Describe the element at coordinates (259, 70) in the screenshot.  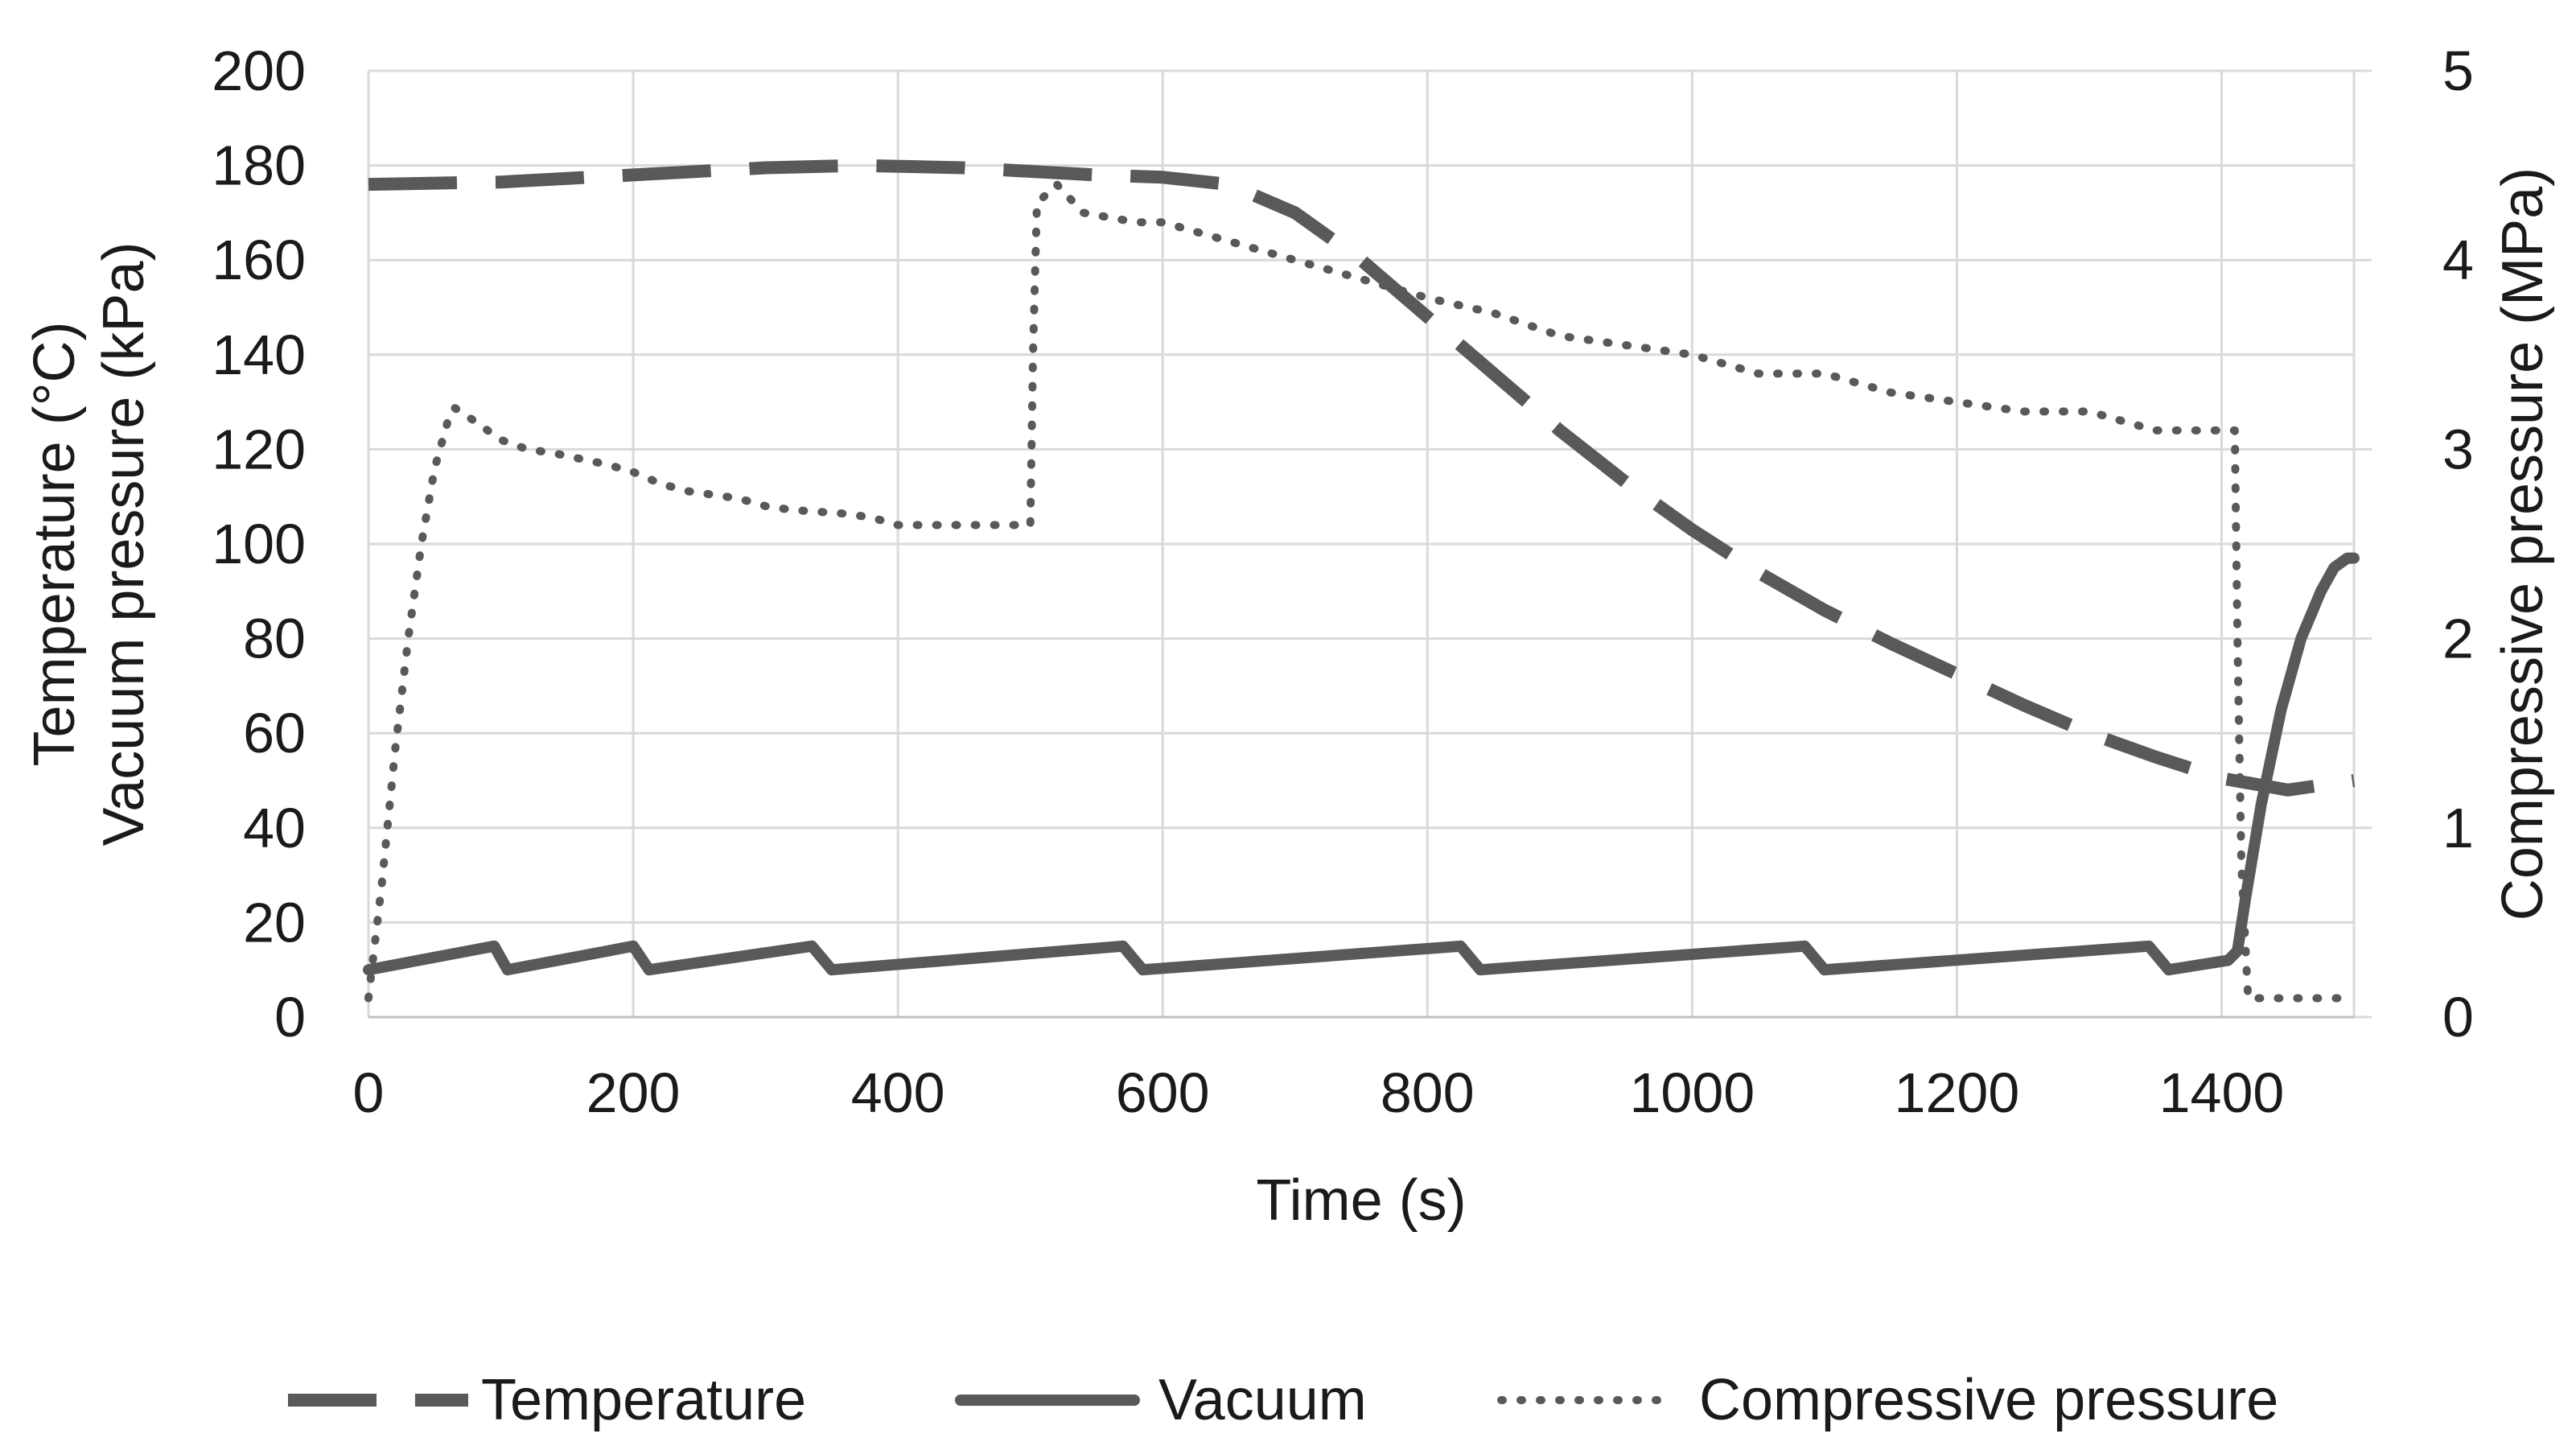
I see `y-left-tick-label: 200` at that location.